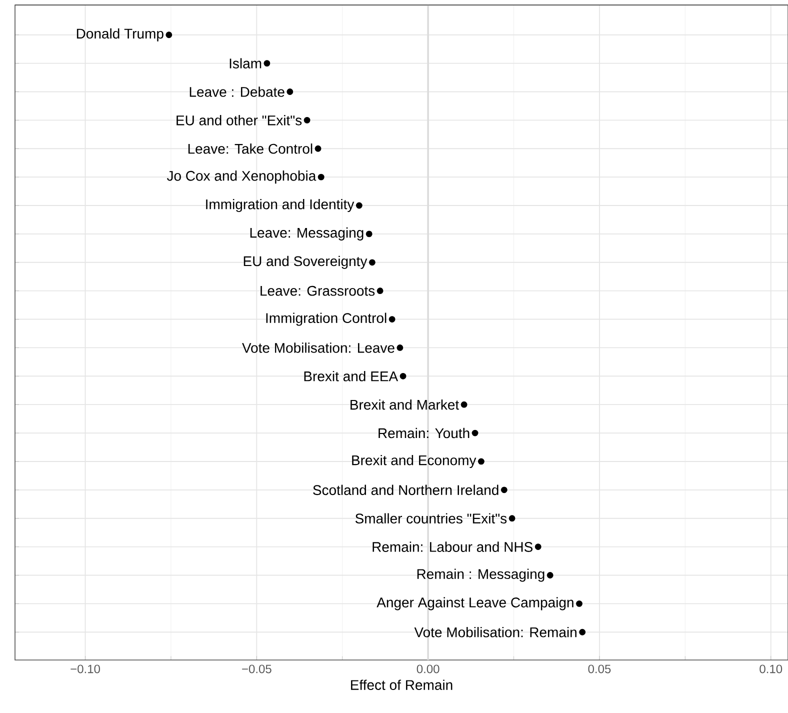 Image resolution: width=788 pixels, height=713 pixels. What do you see at coordinates (326, 319) in the screenshot?
I see `y-tick-label: Immigration Control` at bounding box center [326, 319].